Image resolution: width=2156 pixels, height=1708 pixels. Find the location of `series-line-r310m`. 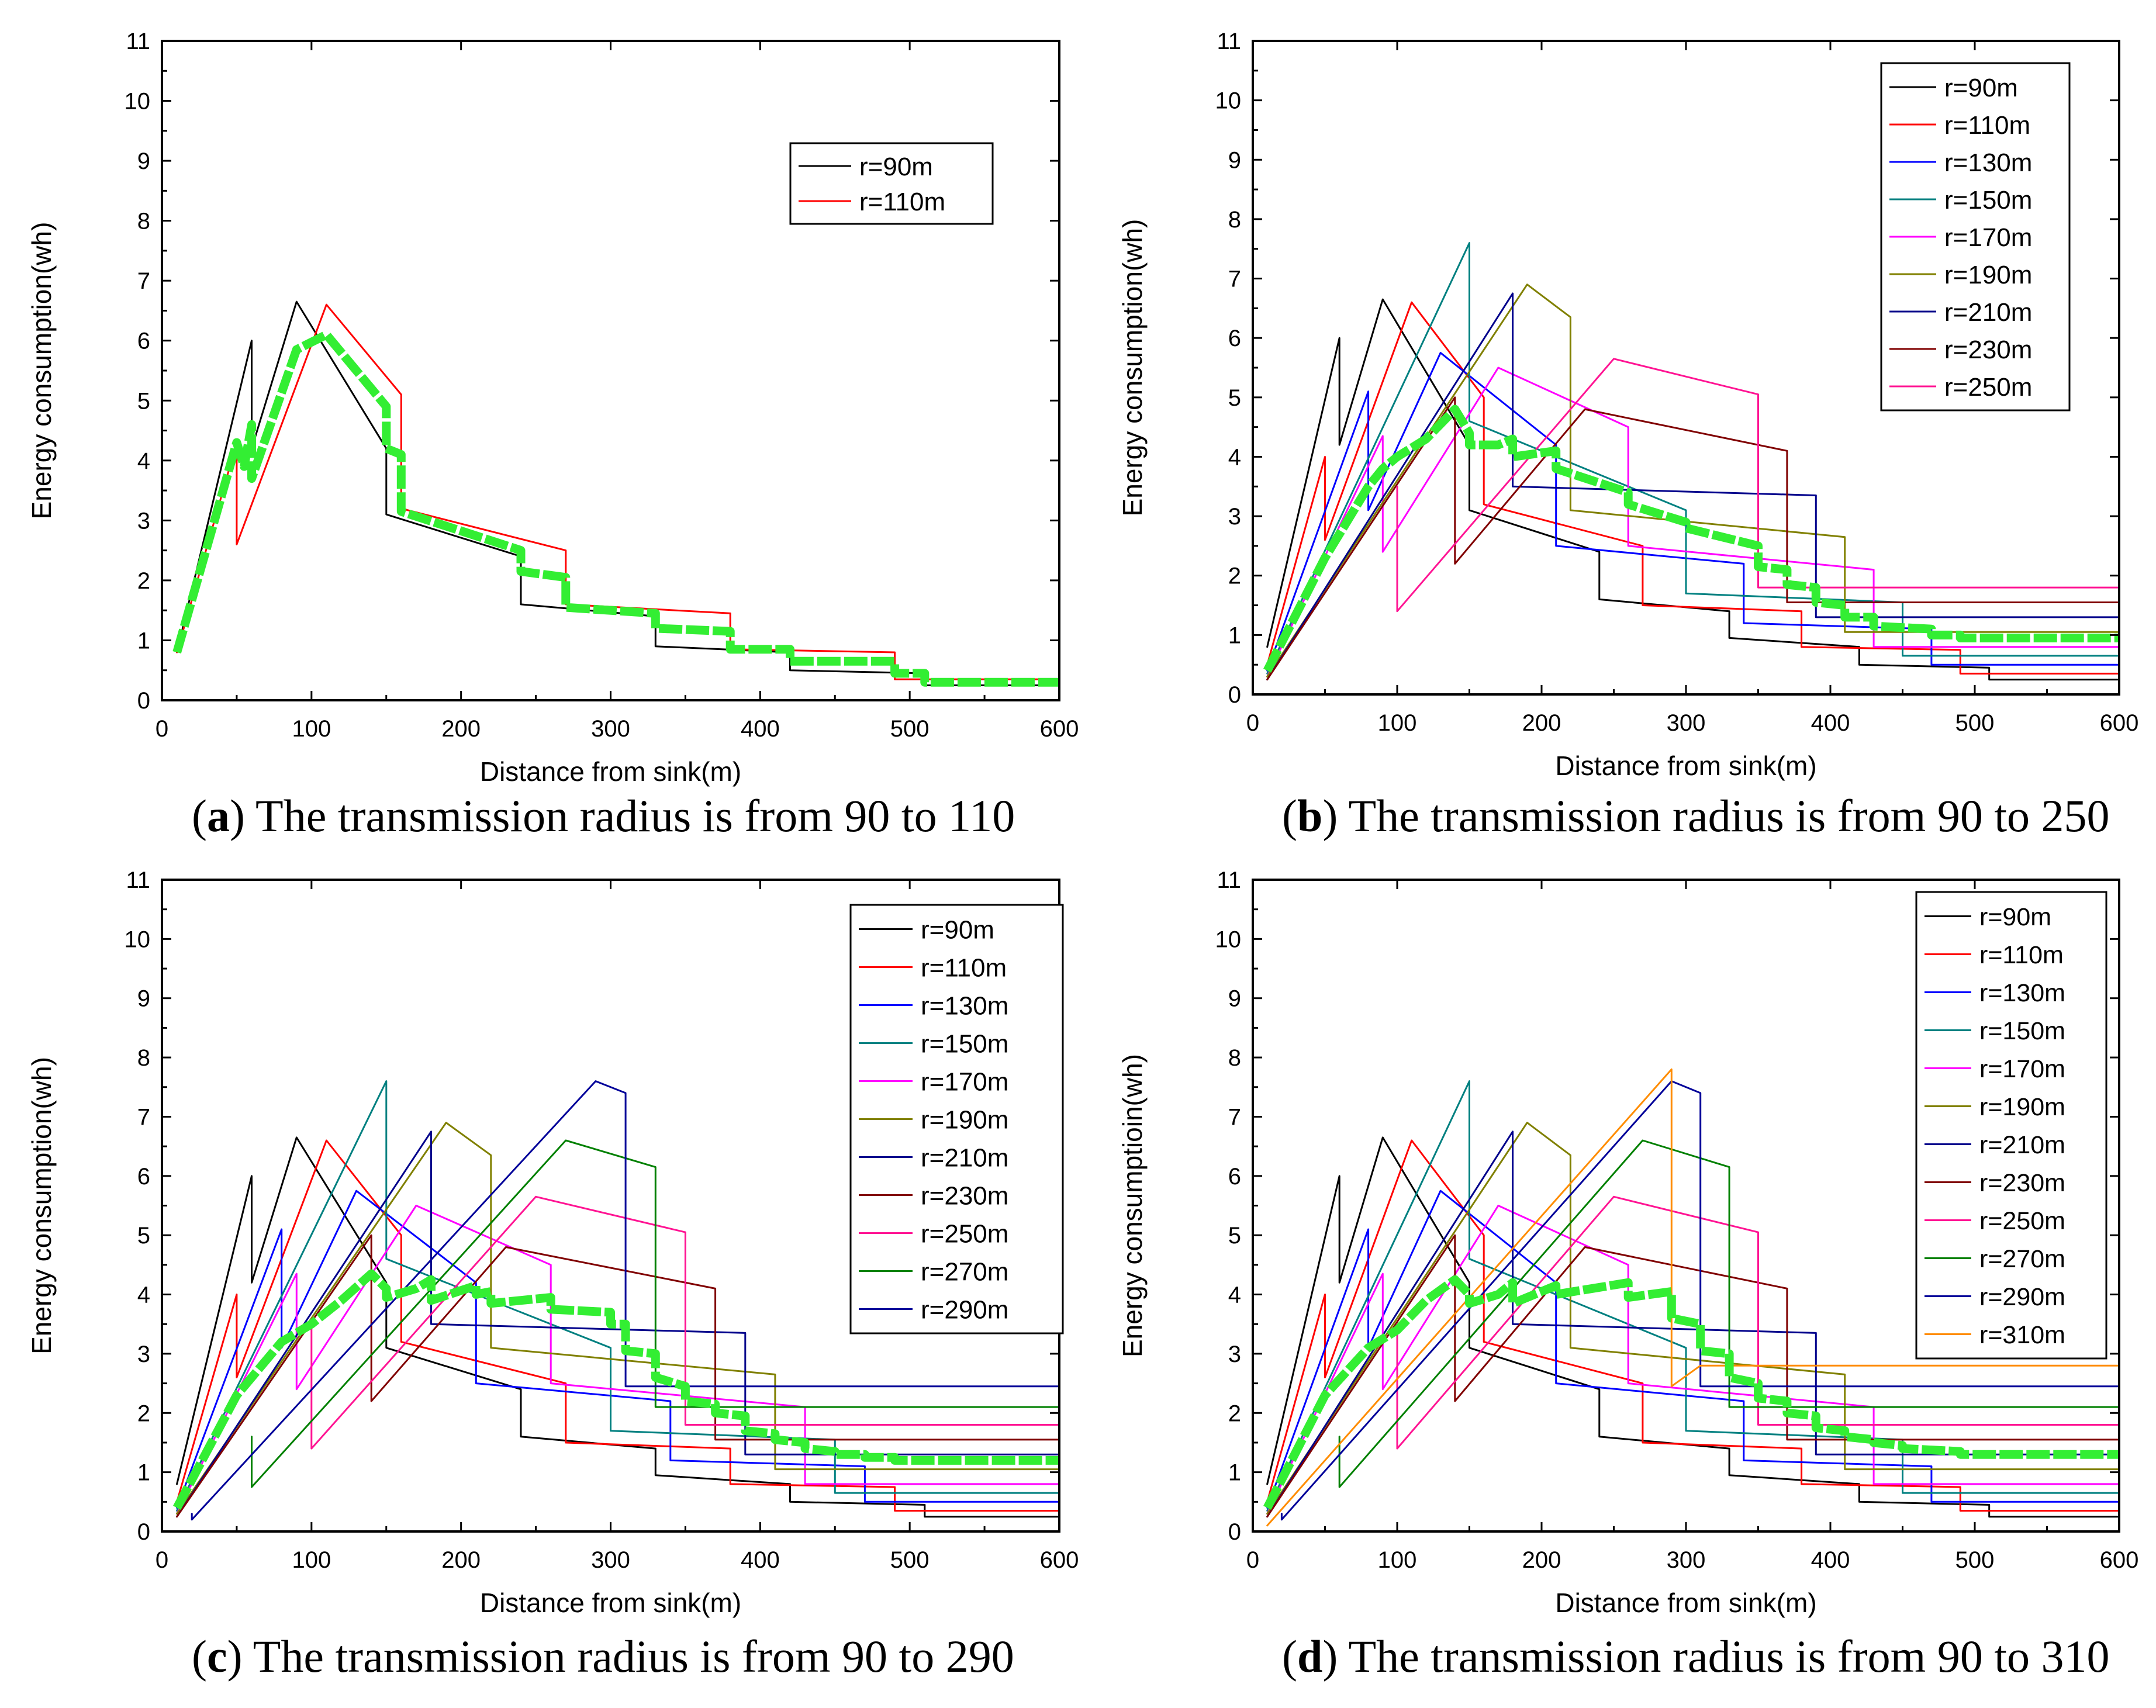

series-line-r310m is located at coordinates (1692, 1297).